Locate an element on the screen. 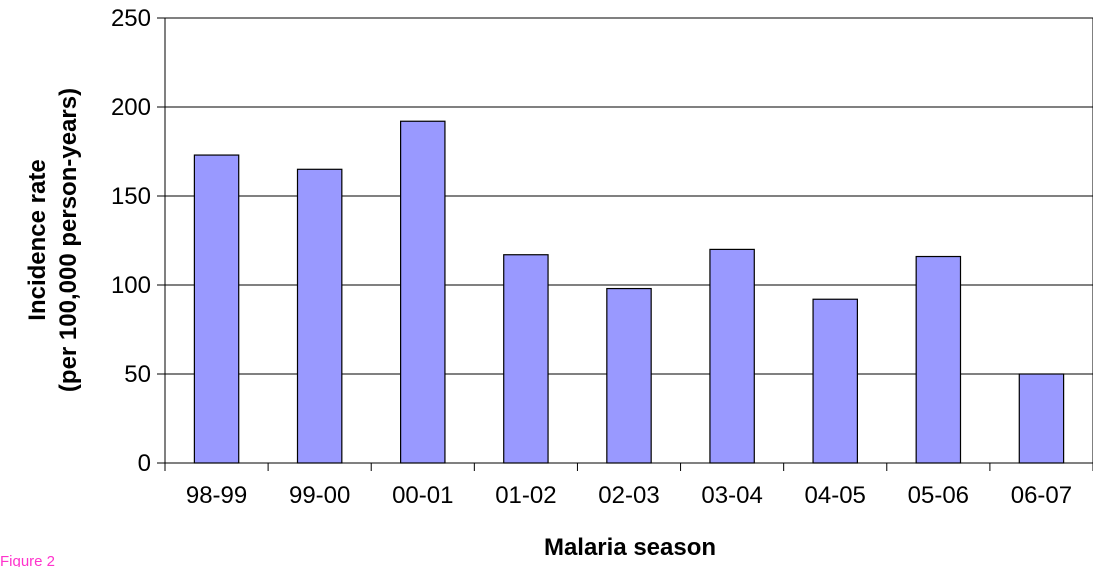  x-tick-label: 99-00 is located at coordinates (319, 495).